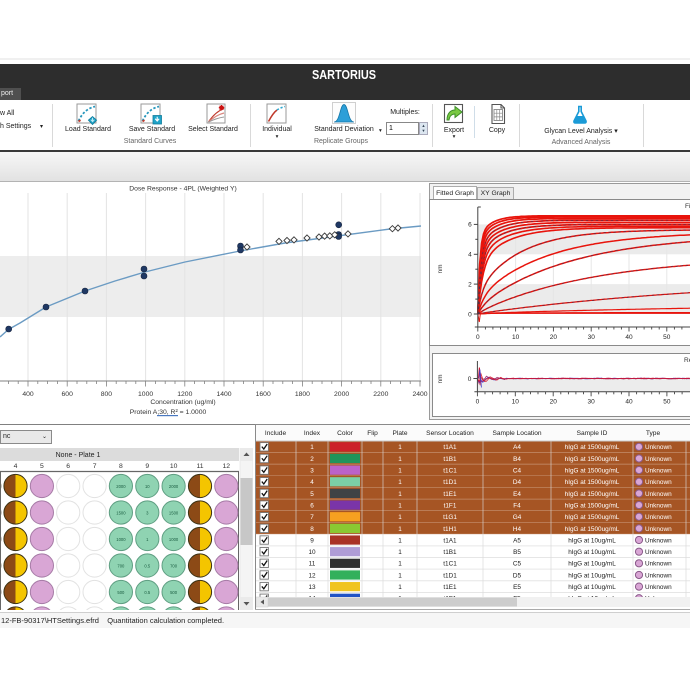  I want to click on svg-text: H4, so click(517, 529).